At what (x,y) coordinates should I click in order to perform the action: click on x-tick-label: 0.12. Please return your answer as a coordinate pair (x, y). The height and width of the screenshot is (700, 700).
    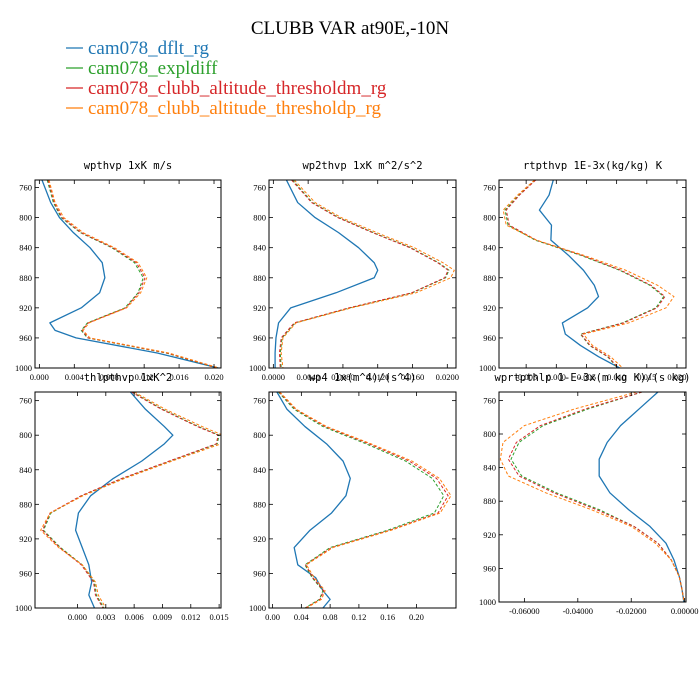
    Looking at the image, I should click on (358, 617).